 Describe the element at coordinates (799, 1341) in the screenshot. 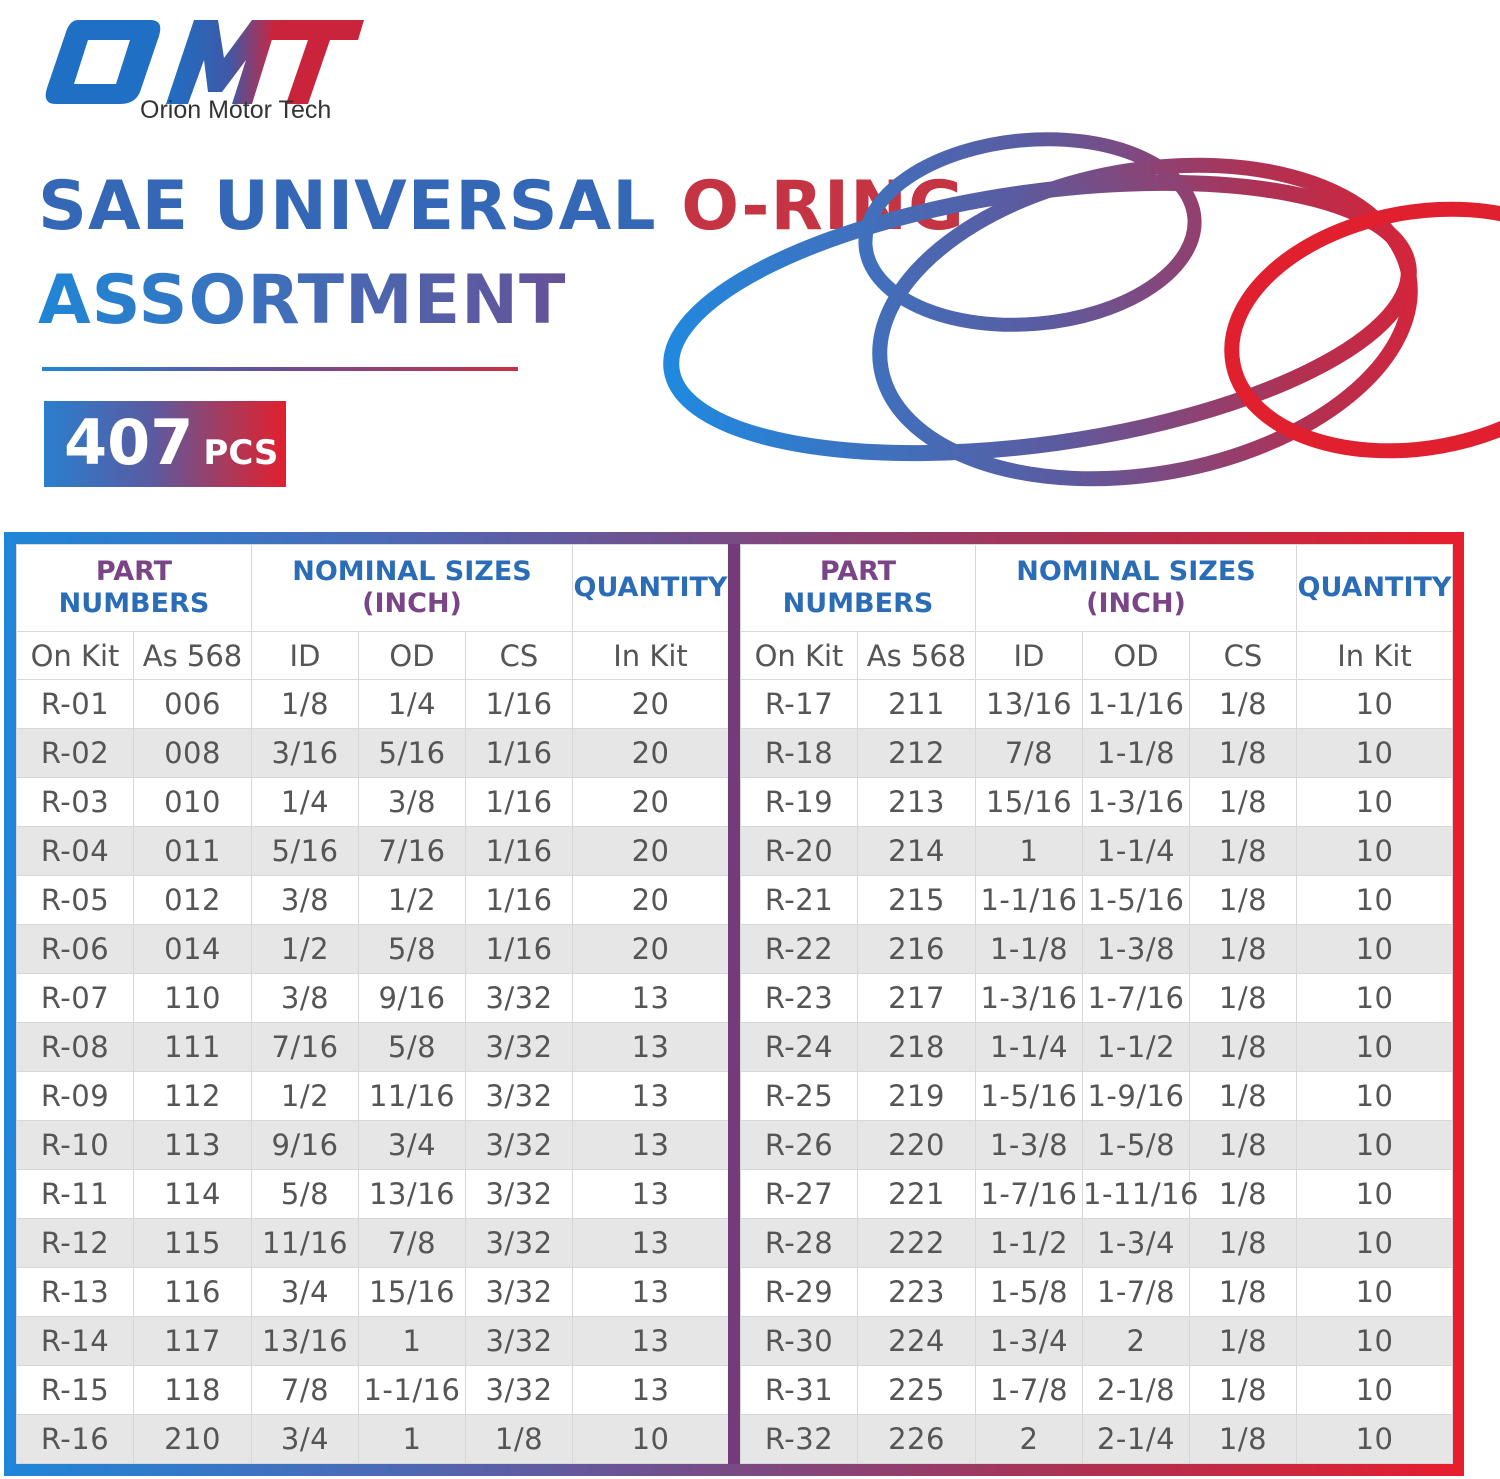

I see `part-on-kit-cell: R-30` at that location.